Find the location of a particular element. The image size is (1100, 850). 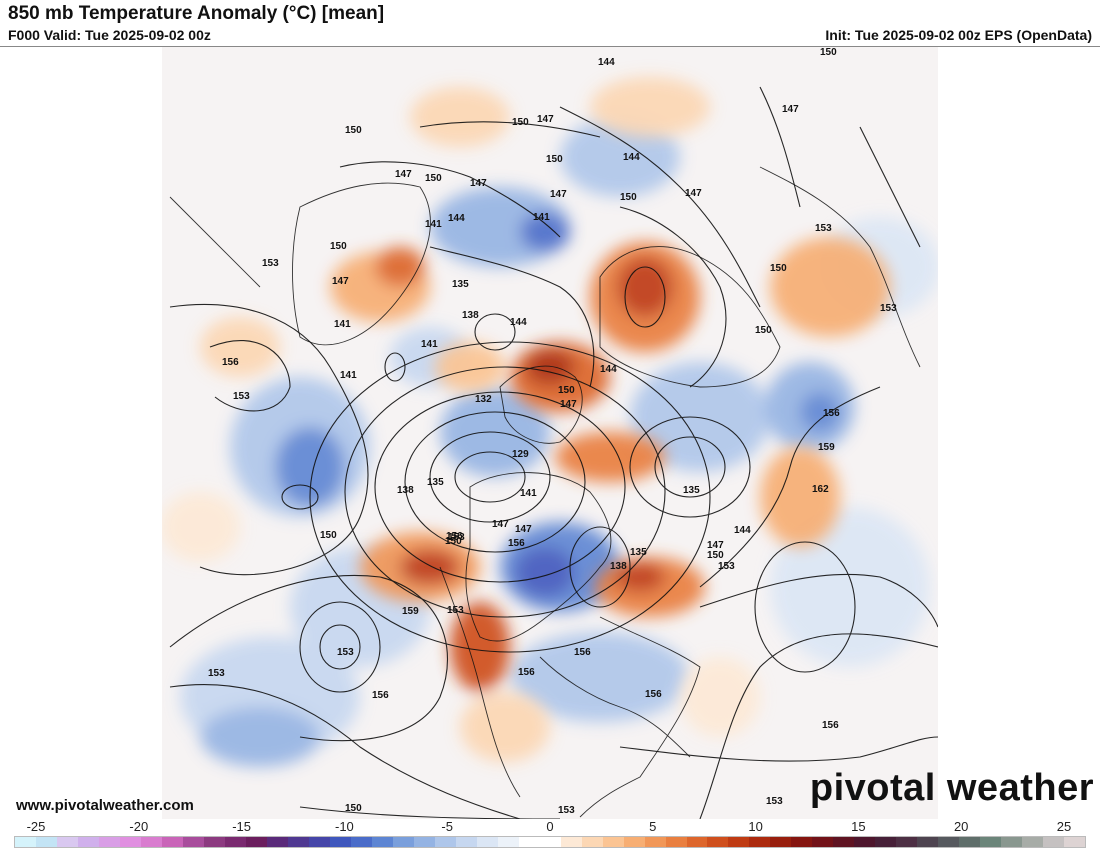

colorbar-ticks: -25 -20 -15 -10 -5 0 5 10 15 20 25 is located at coordinates (550, 827).